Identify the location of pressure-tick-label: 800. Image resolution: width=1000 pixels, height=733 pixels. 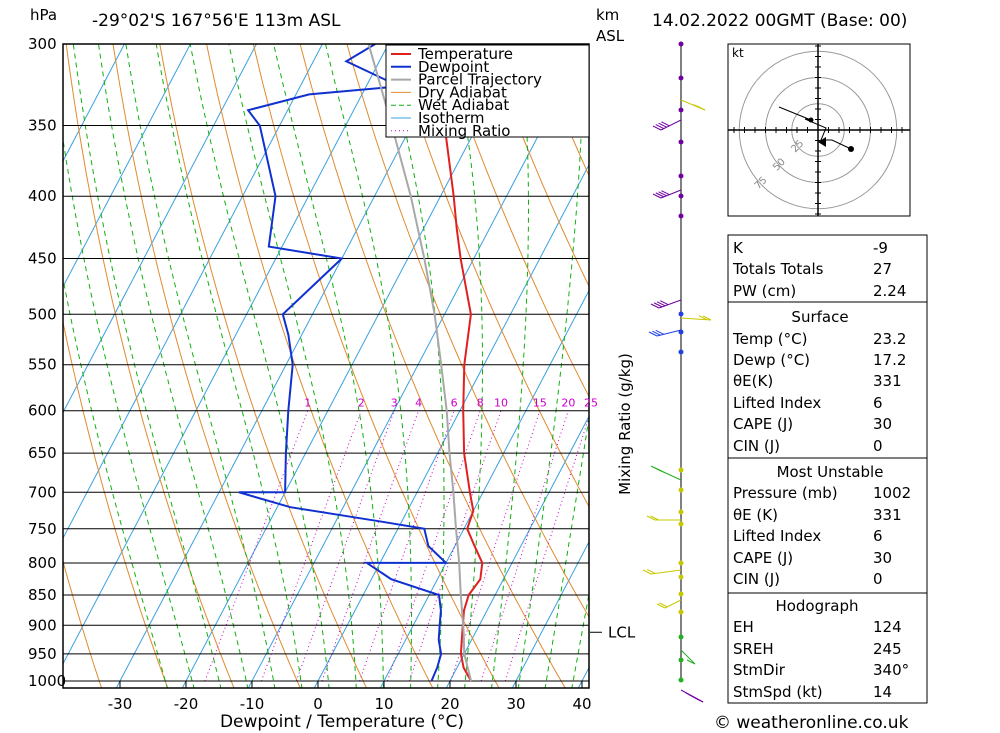
(42, 563).